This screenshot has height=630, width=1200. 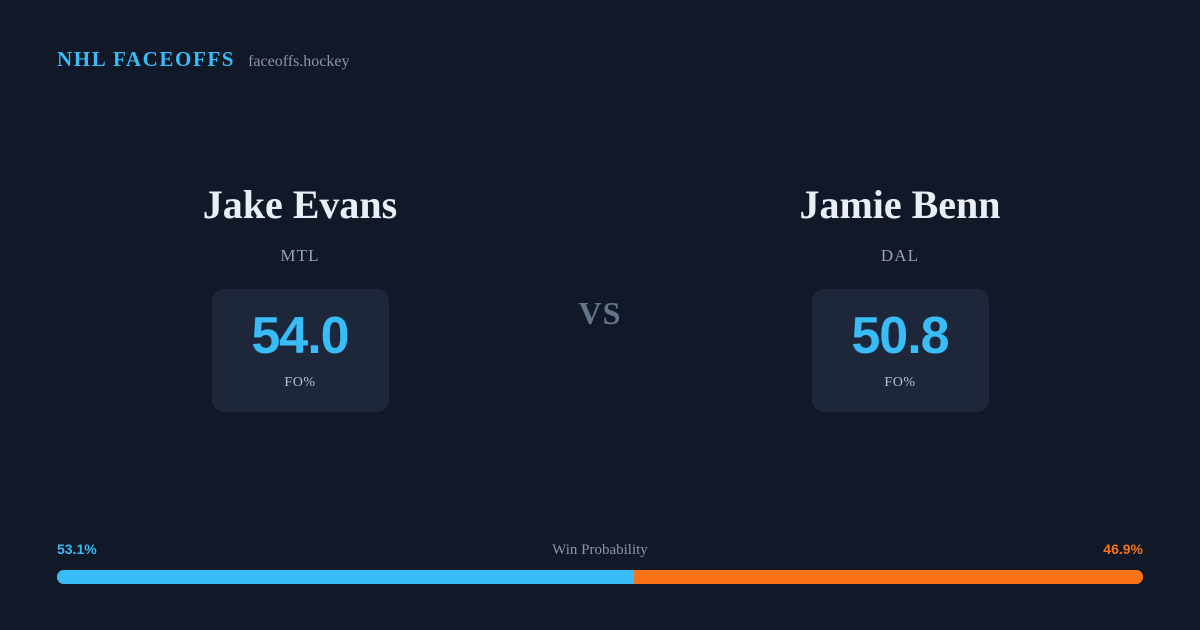 I want to click on player-name-right: Jamie Benn, so click(x=900, y=204).